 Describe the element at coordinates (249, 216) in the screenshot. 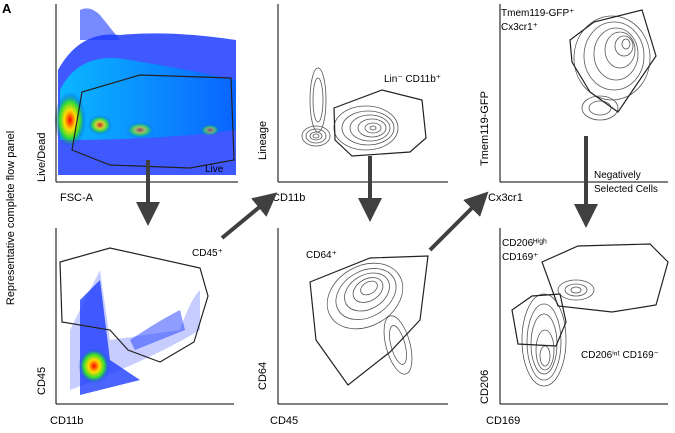

I see `arrow-cd45-to-lineage` at that location.